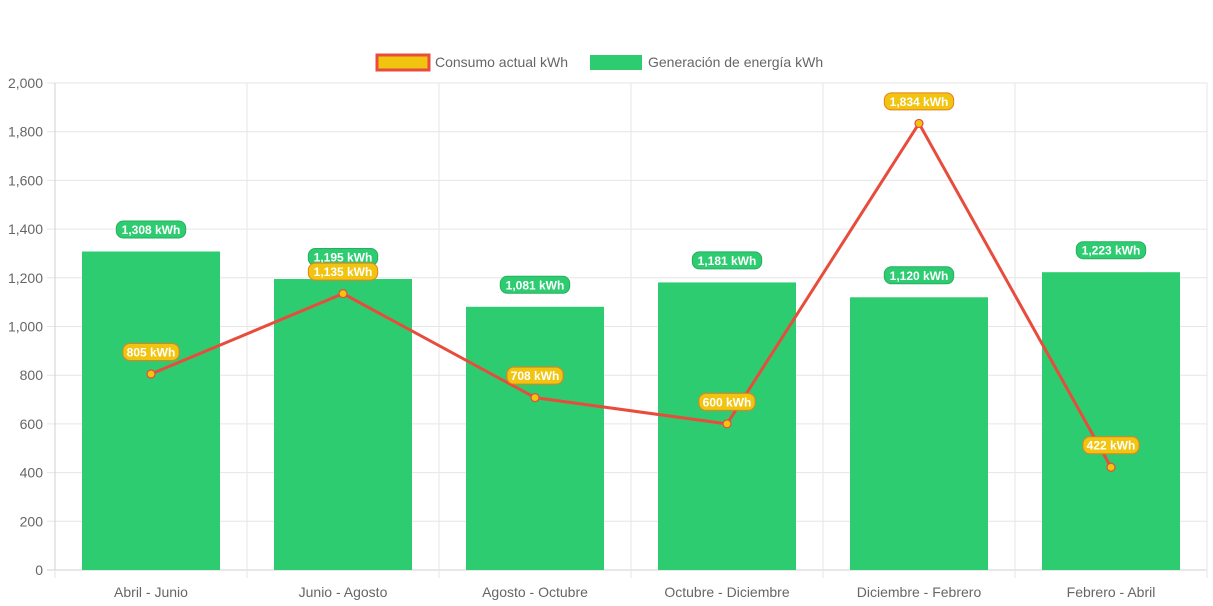 The height and width of the screenshot is (606, 1213). I want to click on bar-value-label: 1,181 kWh, so click(727, 261).